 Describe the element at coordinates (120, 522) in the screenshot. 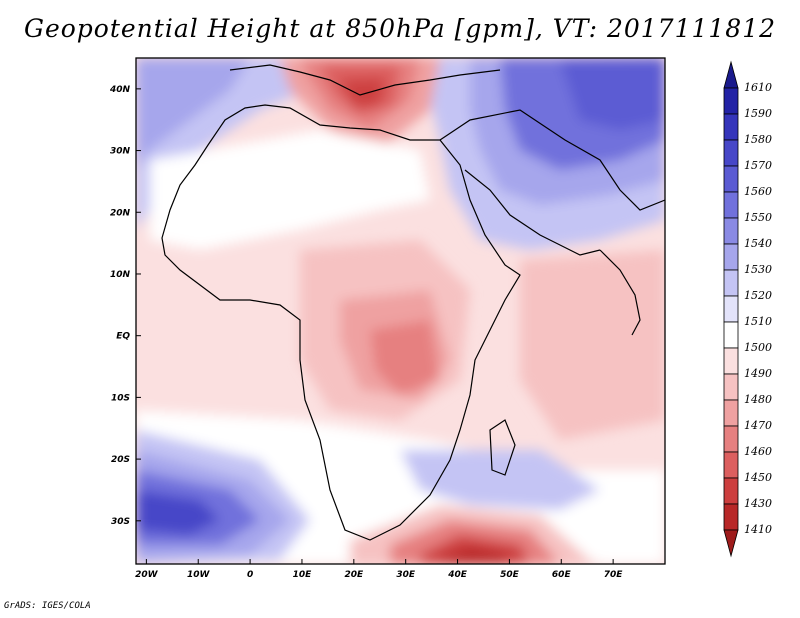

I see `y-tick-label: 30S` at that location.